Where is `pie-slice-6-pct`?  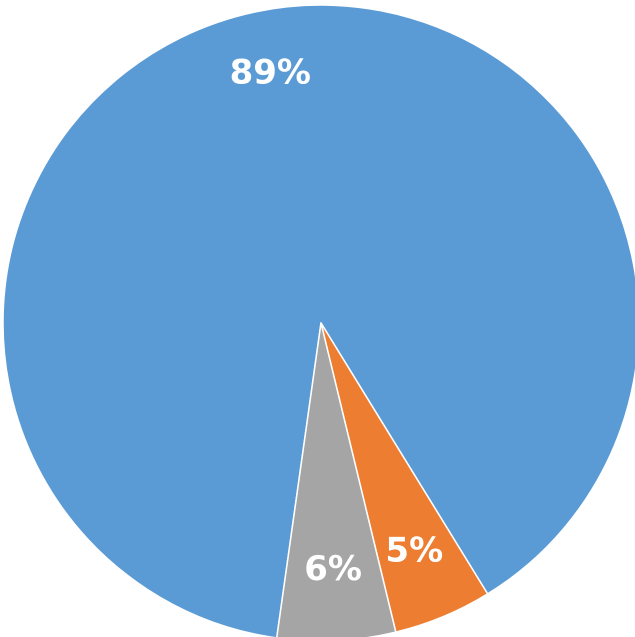 pie-slice-6-pct is located at coordinates (336, 479).